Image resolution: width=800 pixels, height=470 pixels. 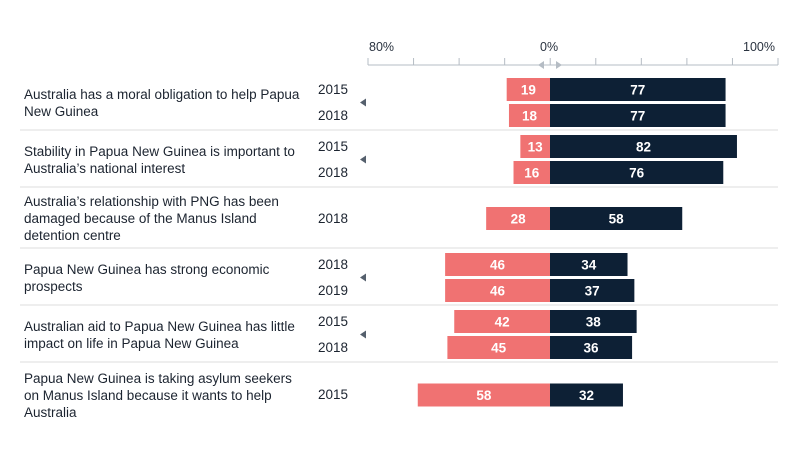 I want to click on year-label: 2019, so click(x=333, y=290).